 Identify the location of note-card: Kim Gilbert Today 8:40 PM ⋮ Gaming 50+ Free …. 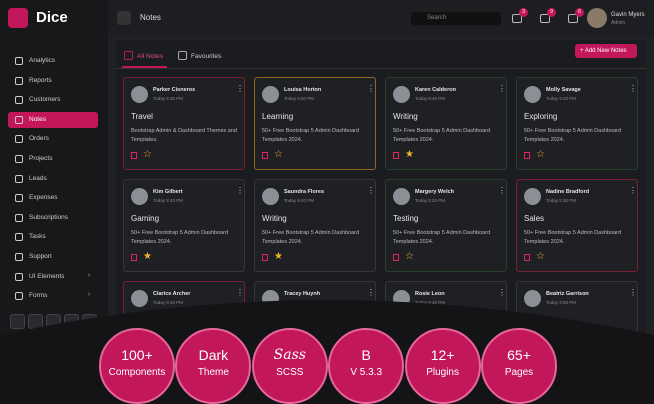
(184, 225).